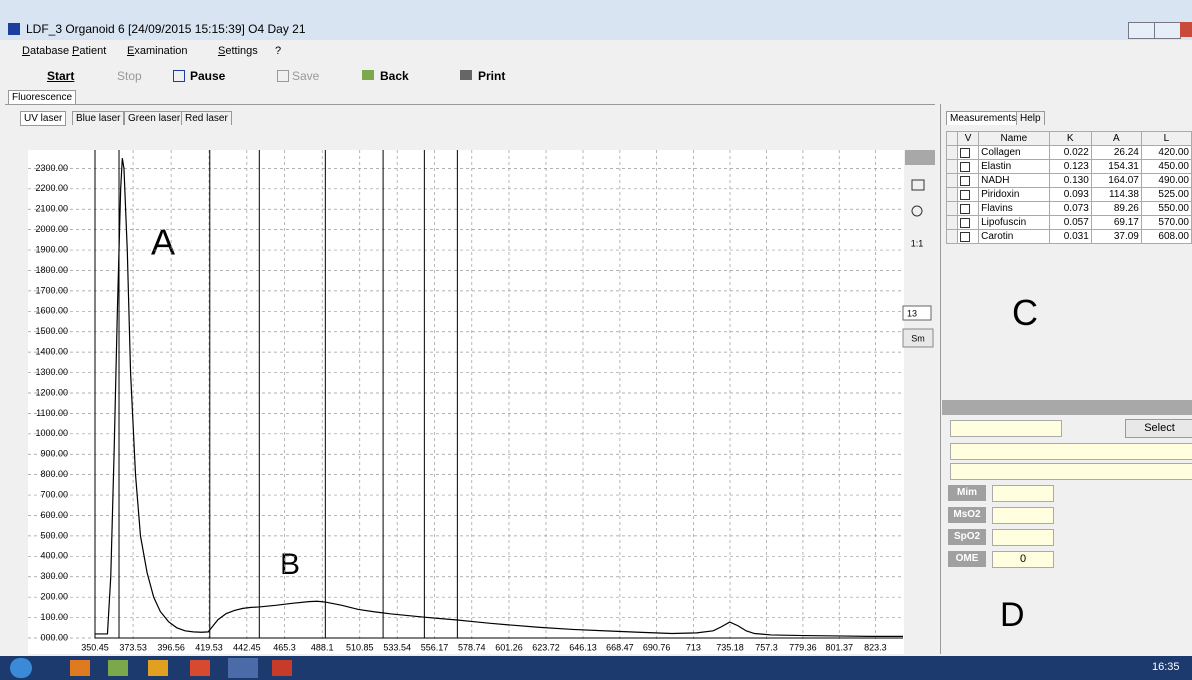  Describe the element at coordinates (918, 185) in the screenshot. I see `copy-icon` at that location.